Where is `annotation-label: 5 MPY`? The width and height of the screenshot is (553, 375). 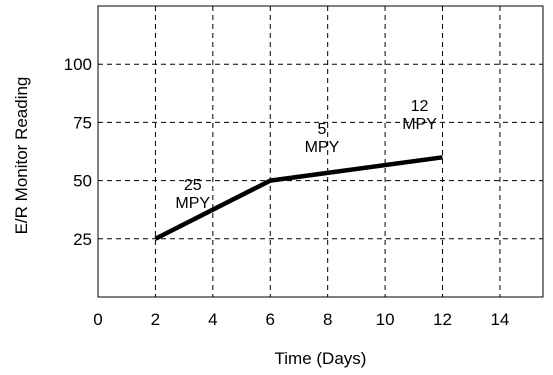 annotation-label: 5 MPY is located at coordinates (322, 138).